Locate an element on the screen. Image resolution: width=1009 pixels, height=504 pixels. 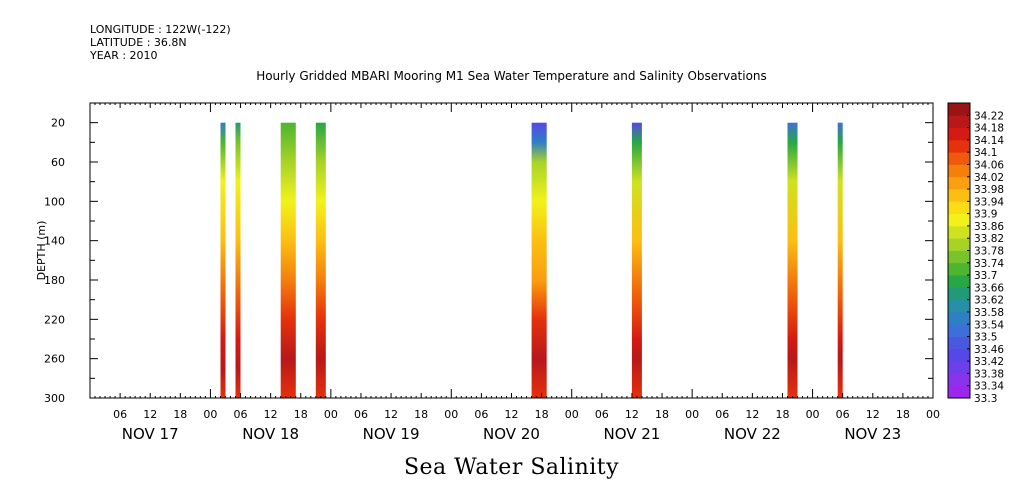
colorbar-label: 33.7 is located at coordinates (985, 276).